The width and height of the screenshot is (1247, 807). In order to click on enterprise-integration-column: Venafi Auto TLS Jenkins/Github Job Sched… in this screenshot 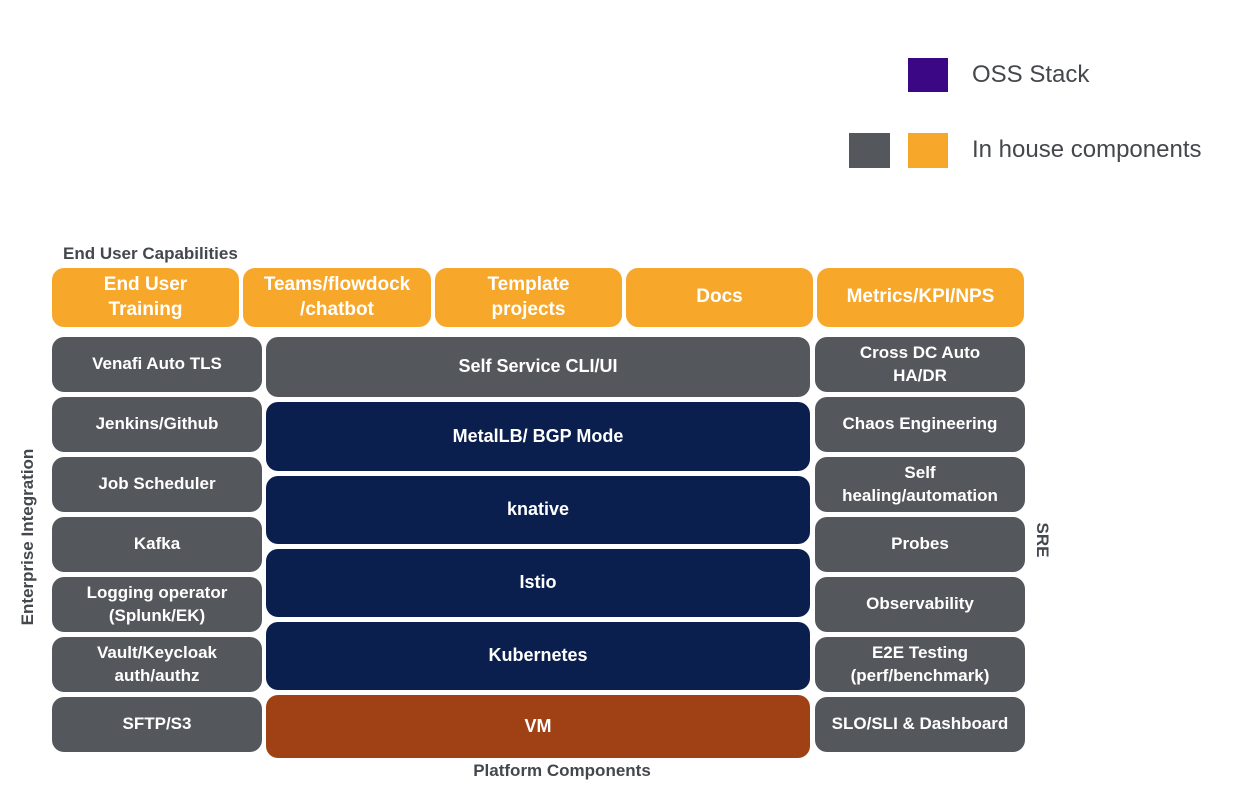, I will do `click(157, 544)`.